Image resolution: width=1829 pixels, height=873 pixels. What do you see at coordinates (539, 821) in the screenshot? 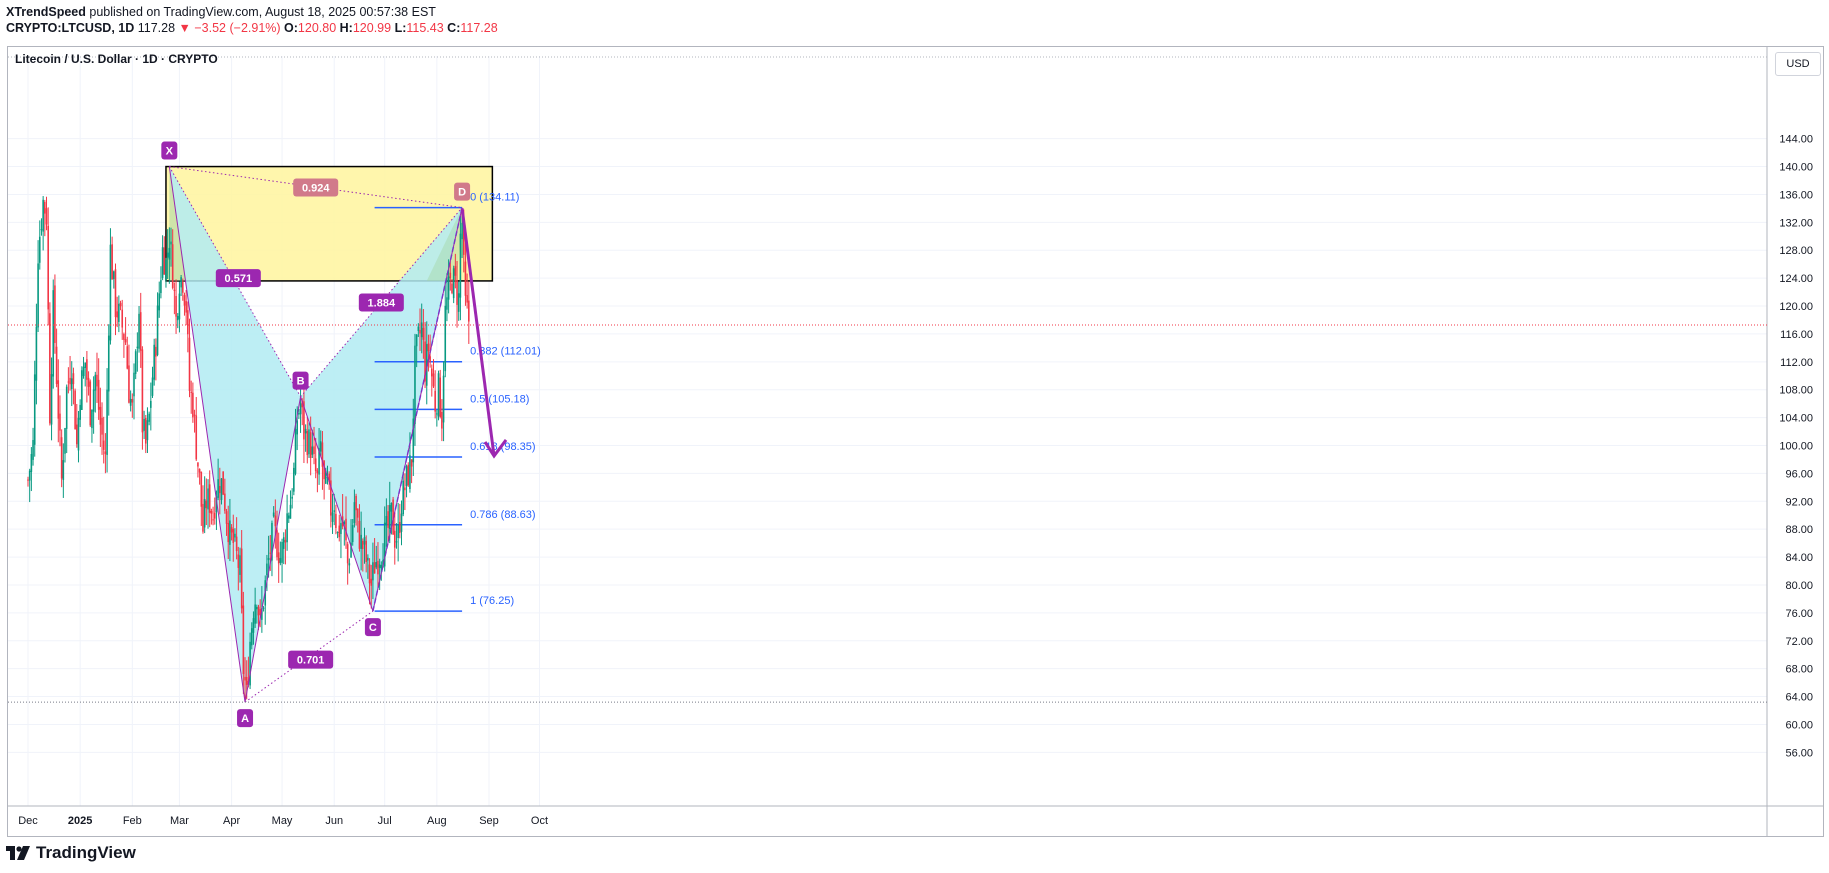
I see `x-tick-label: Oct` at bounding box center [539, 821].